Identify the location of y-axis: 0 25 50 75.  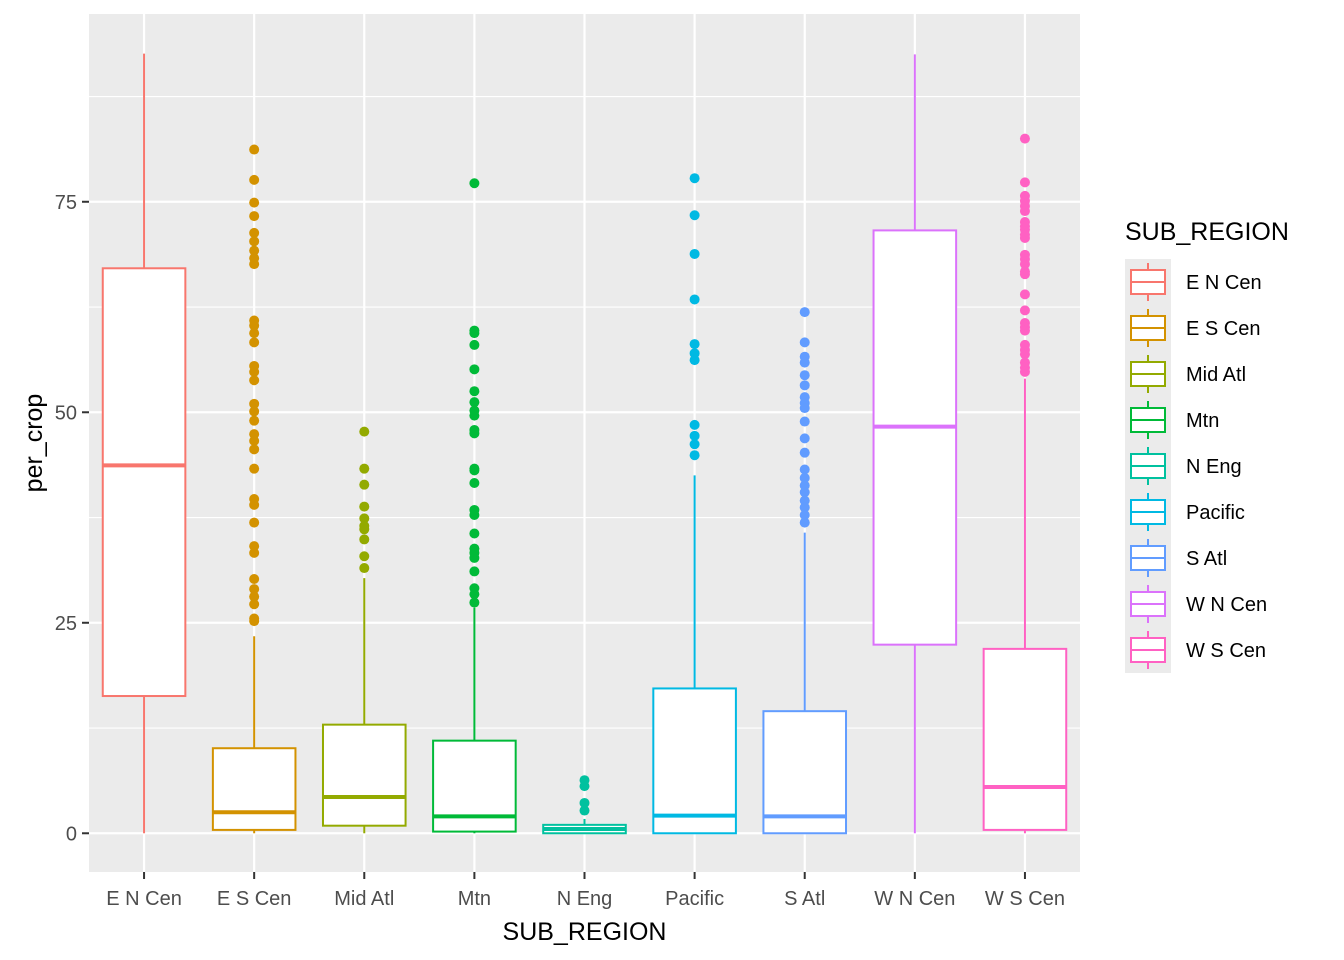
(72, 518).